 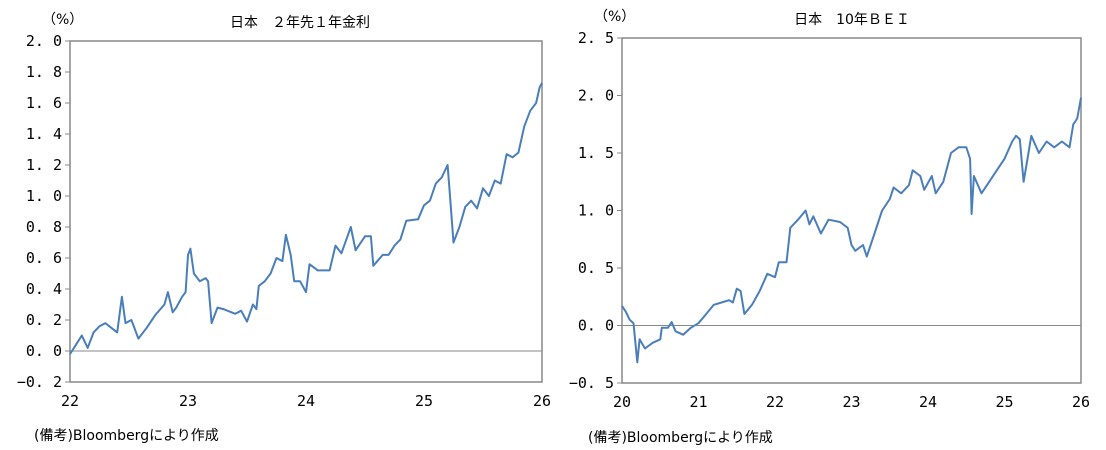 I want to click on chart-title-1: 日本 10年ＢＥＩ, so click(x=852, y=20).